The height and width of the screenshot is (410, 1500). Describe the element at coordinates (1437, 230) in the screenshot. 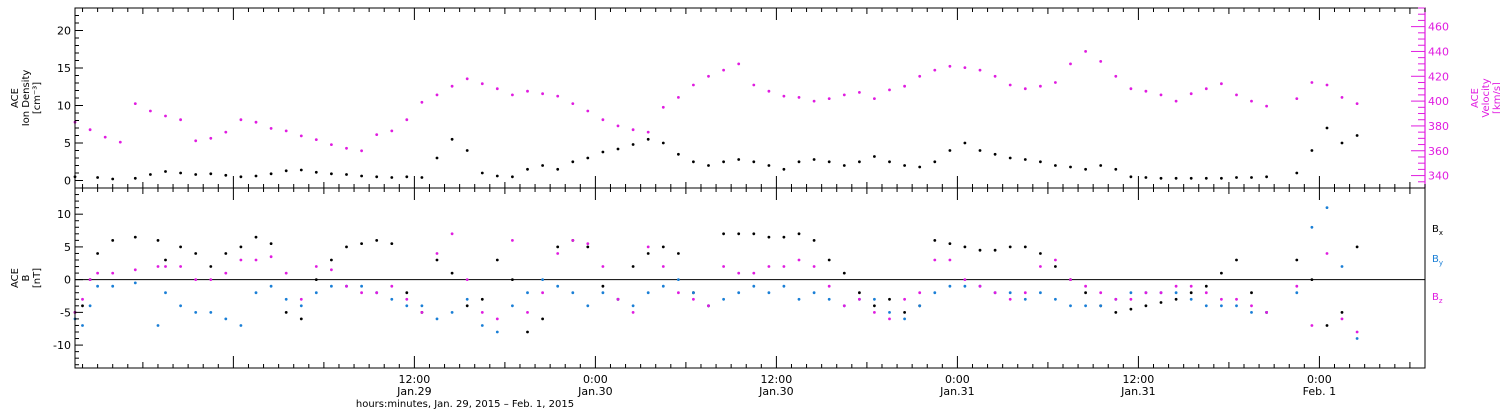

I see `legend-bx: Bx` at that location.